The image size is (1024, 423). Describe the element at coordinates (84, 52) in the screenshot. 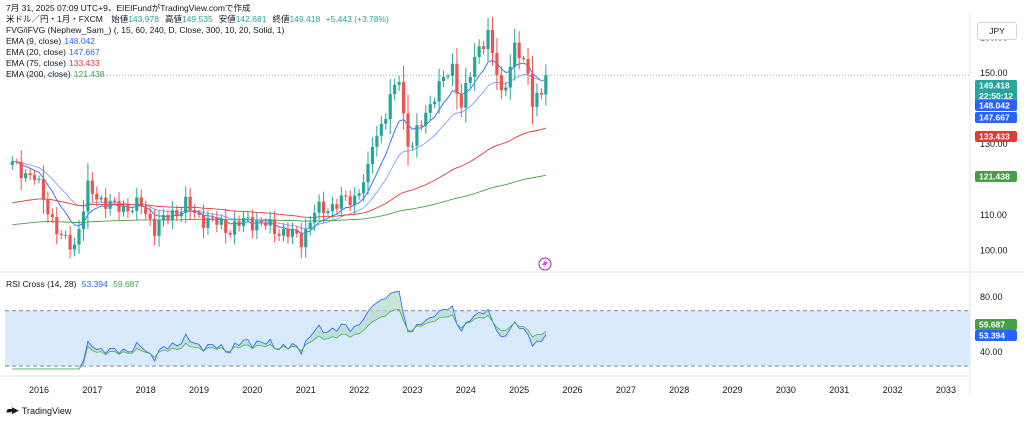

I see `indicator-value: 147.667` at that location.